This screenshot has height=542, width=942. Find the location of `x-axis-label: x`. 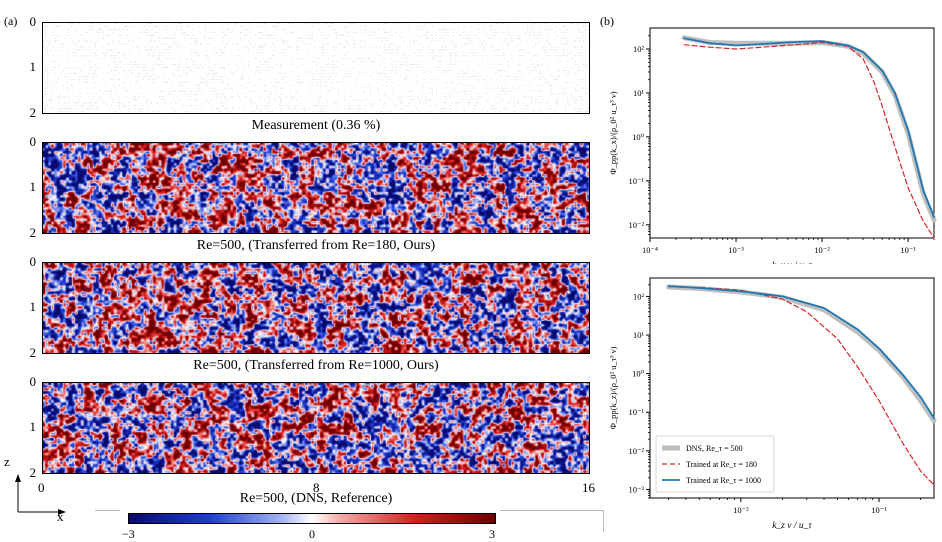

x-axis-label: x is located at coordinates (60, 516).